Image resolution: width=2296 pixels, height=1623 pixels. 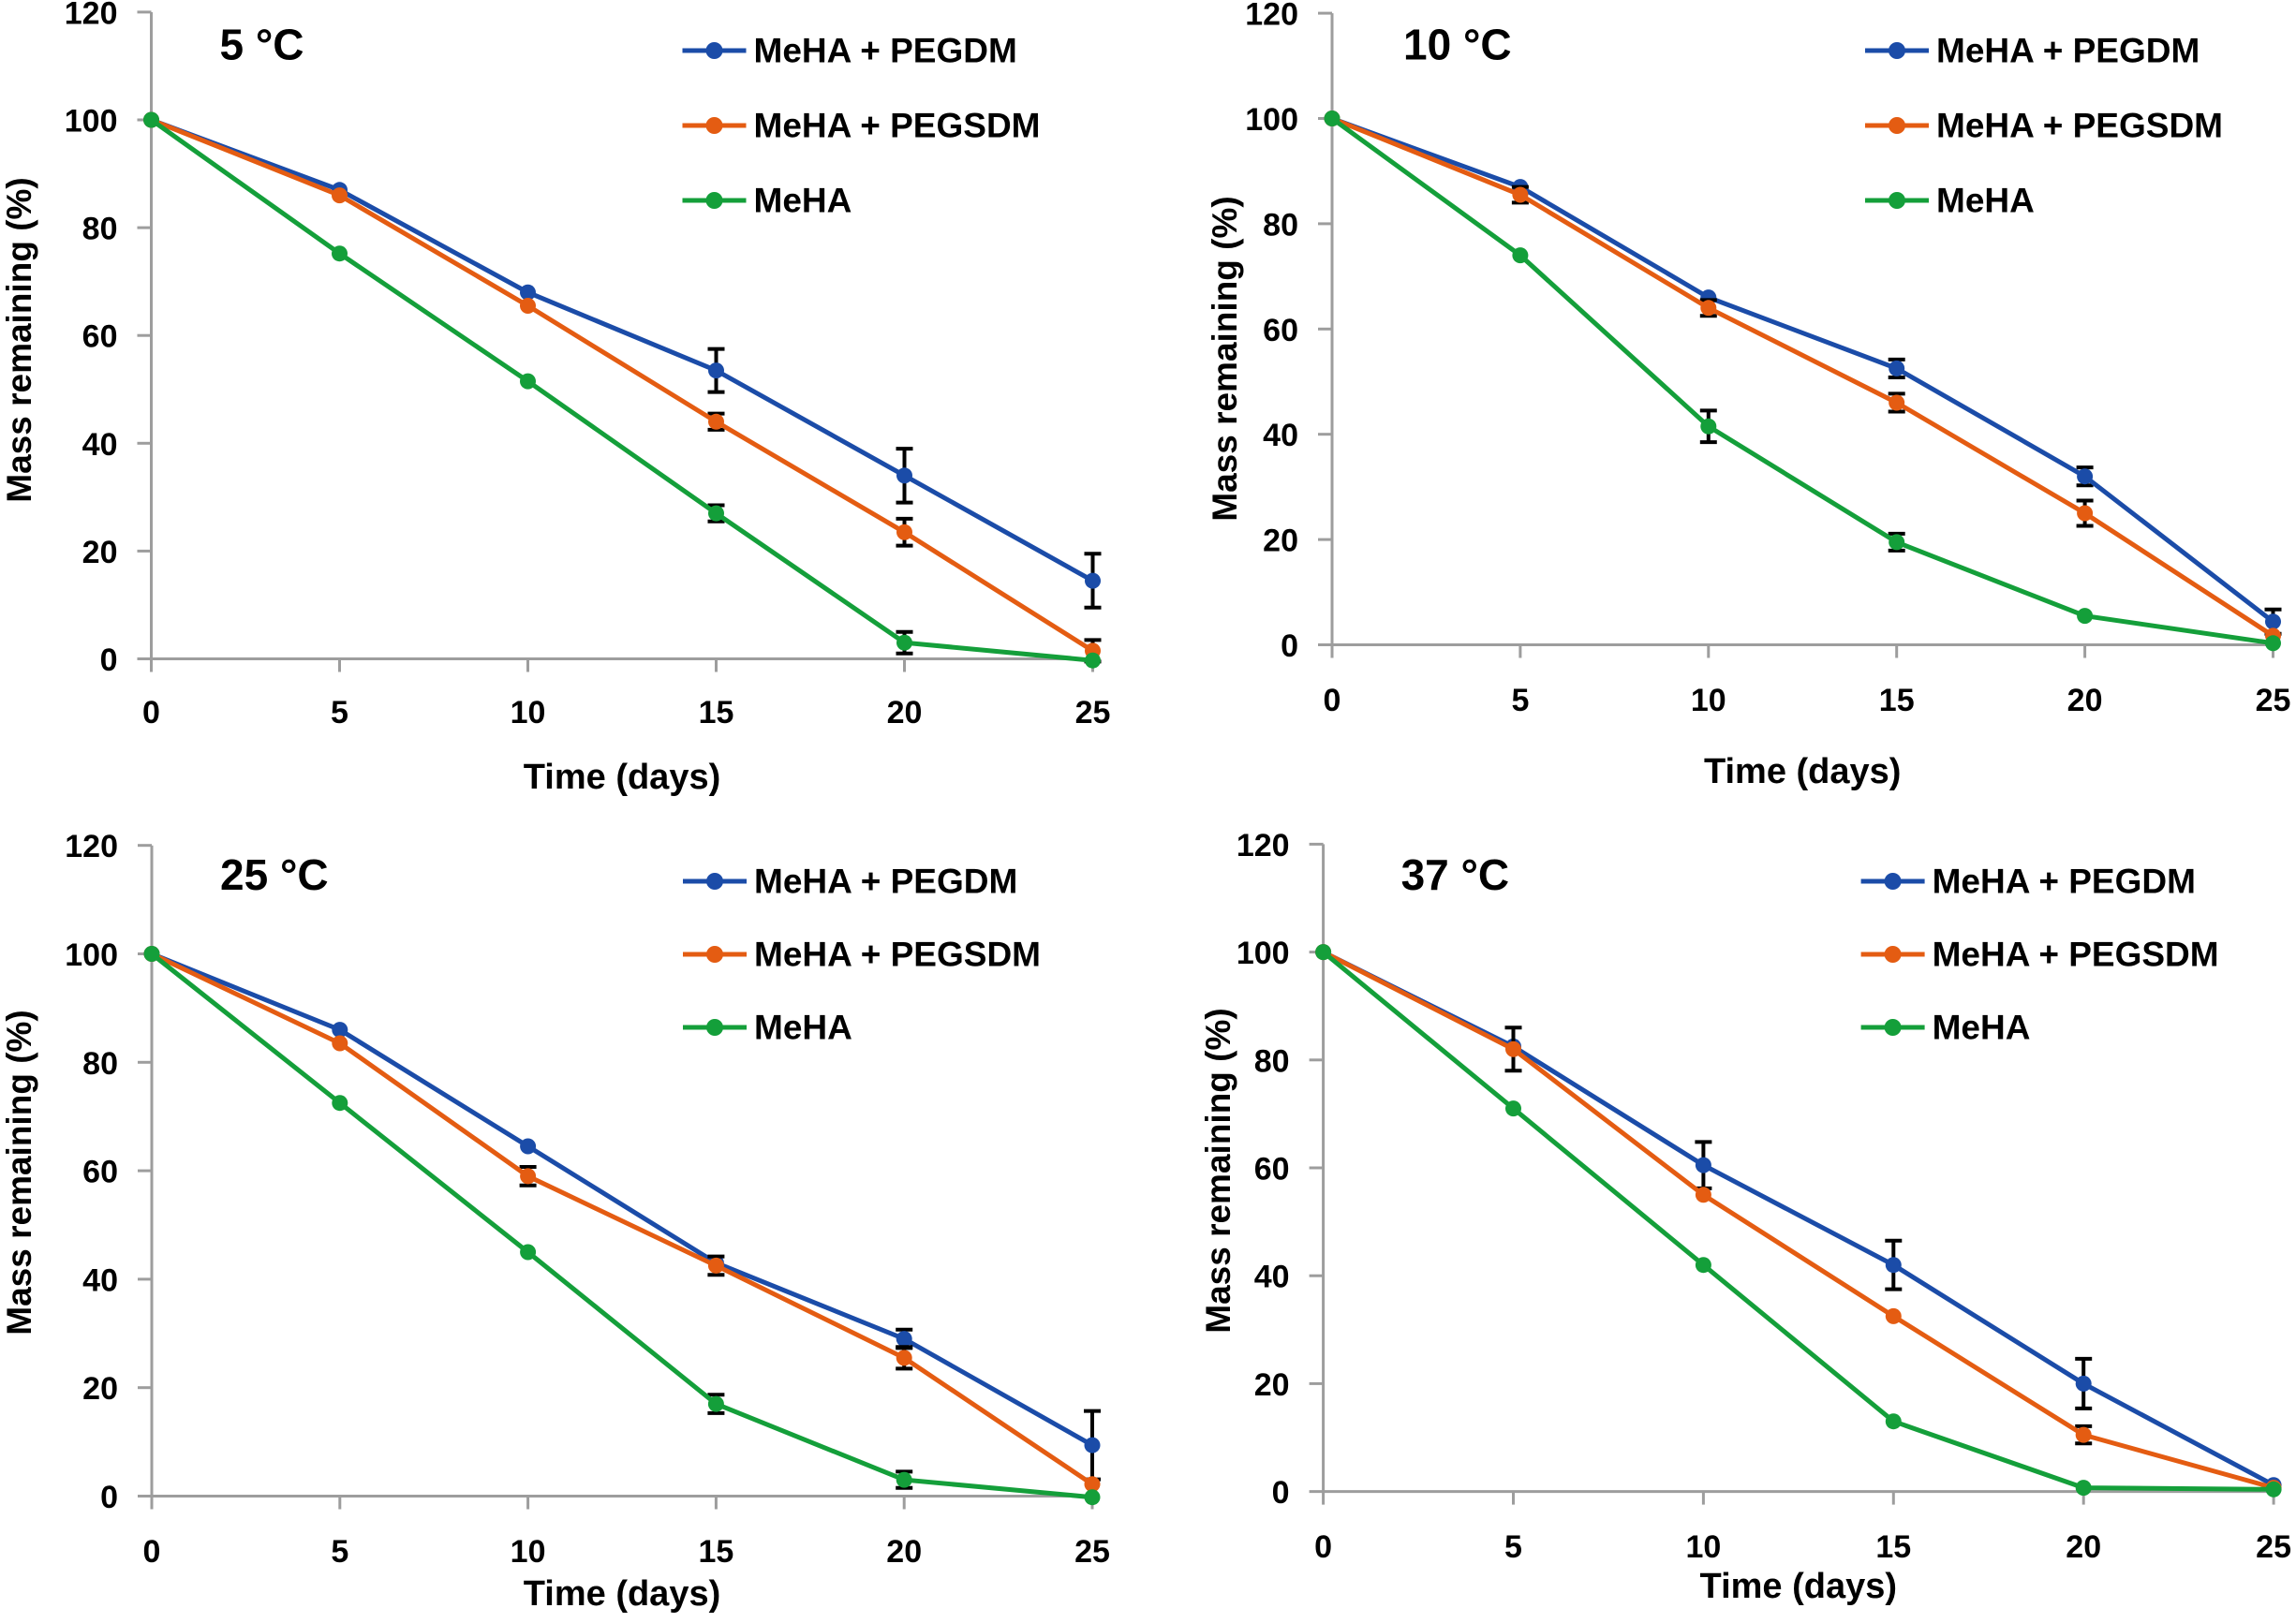 What do you see at coordinates (1455, 874) in the screenshot?
I see `svg-text: 37 °C` at bounding box center [1455, 874].